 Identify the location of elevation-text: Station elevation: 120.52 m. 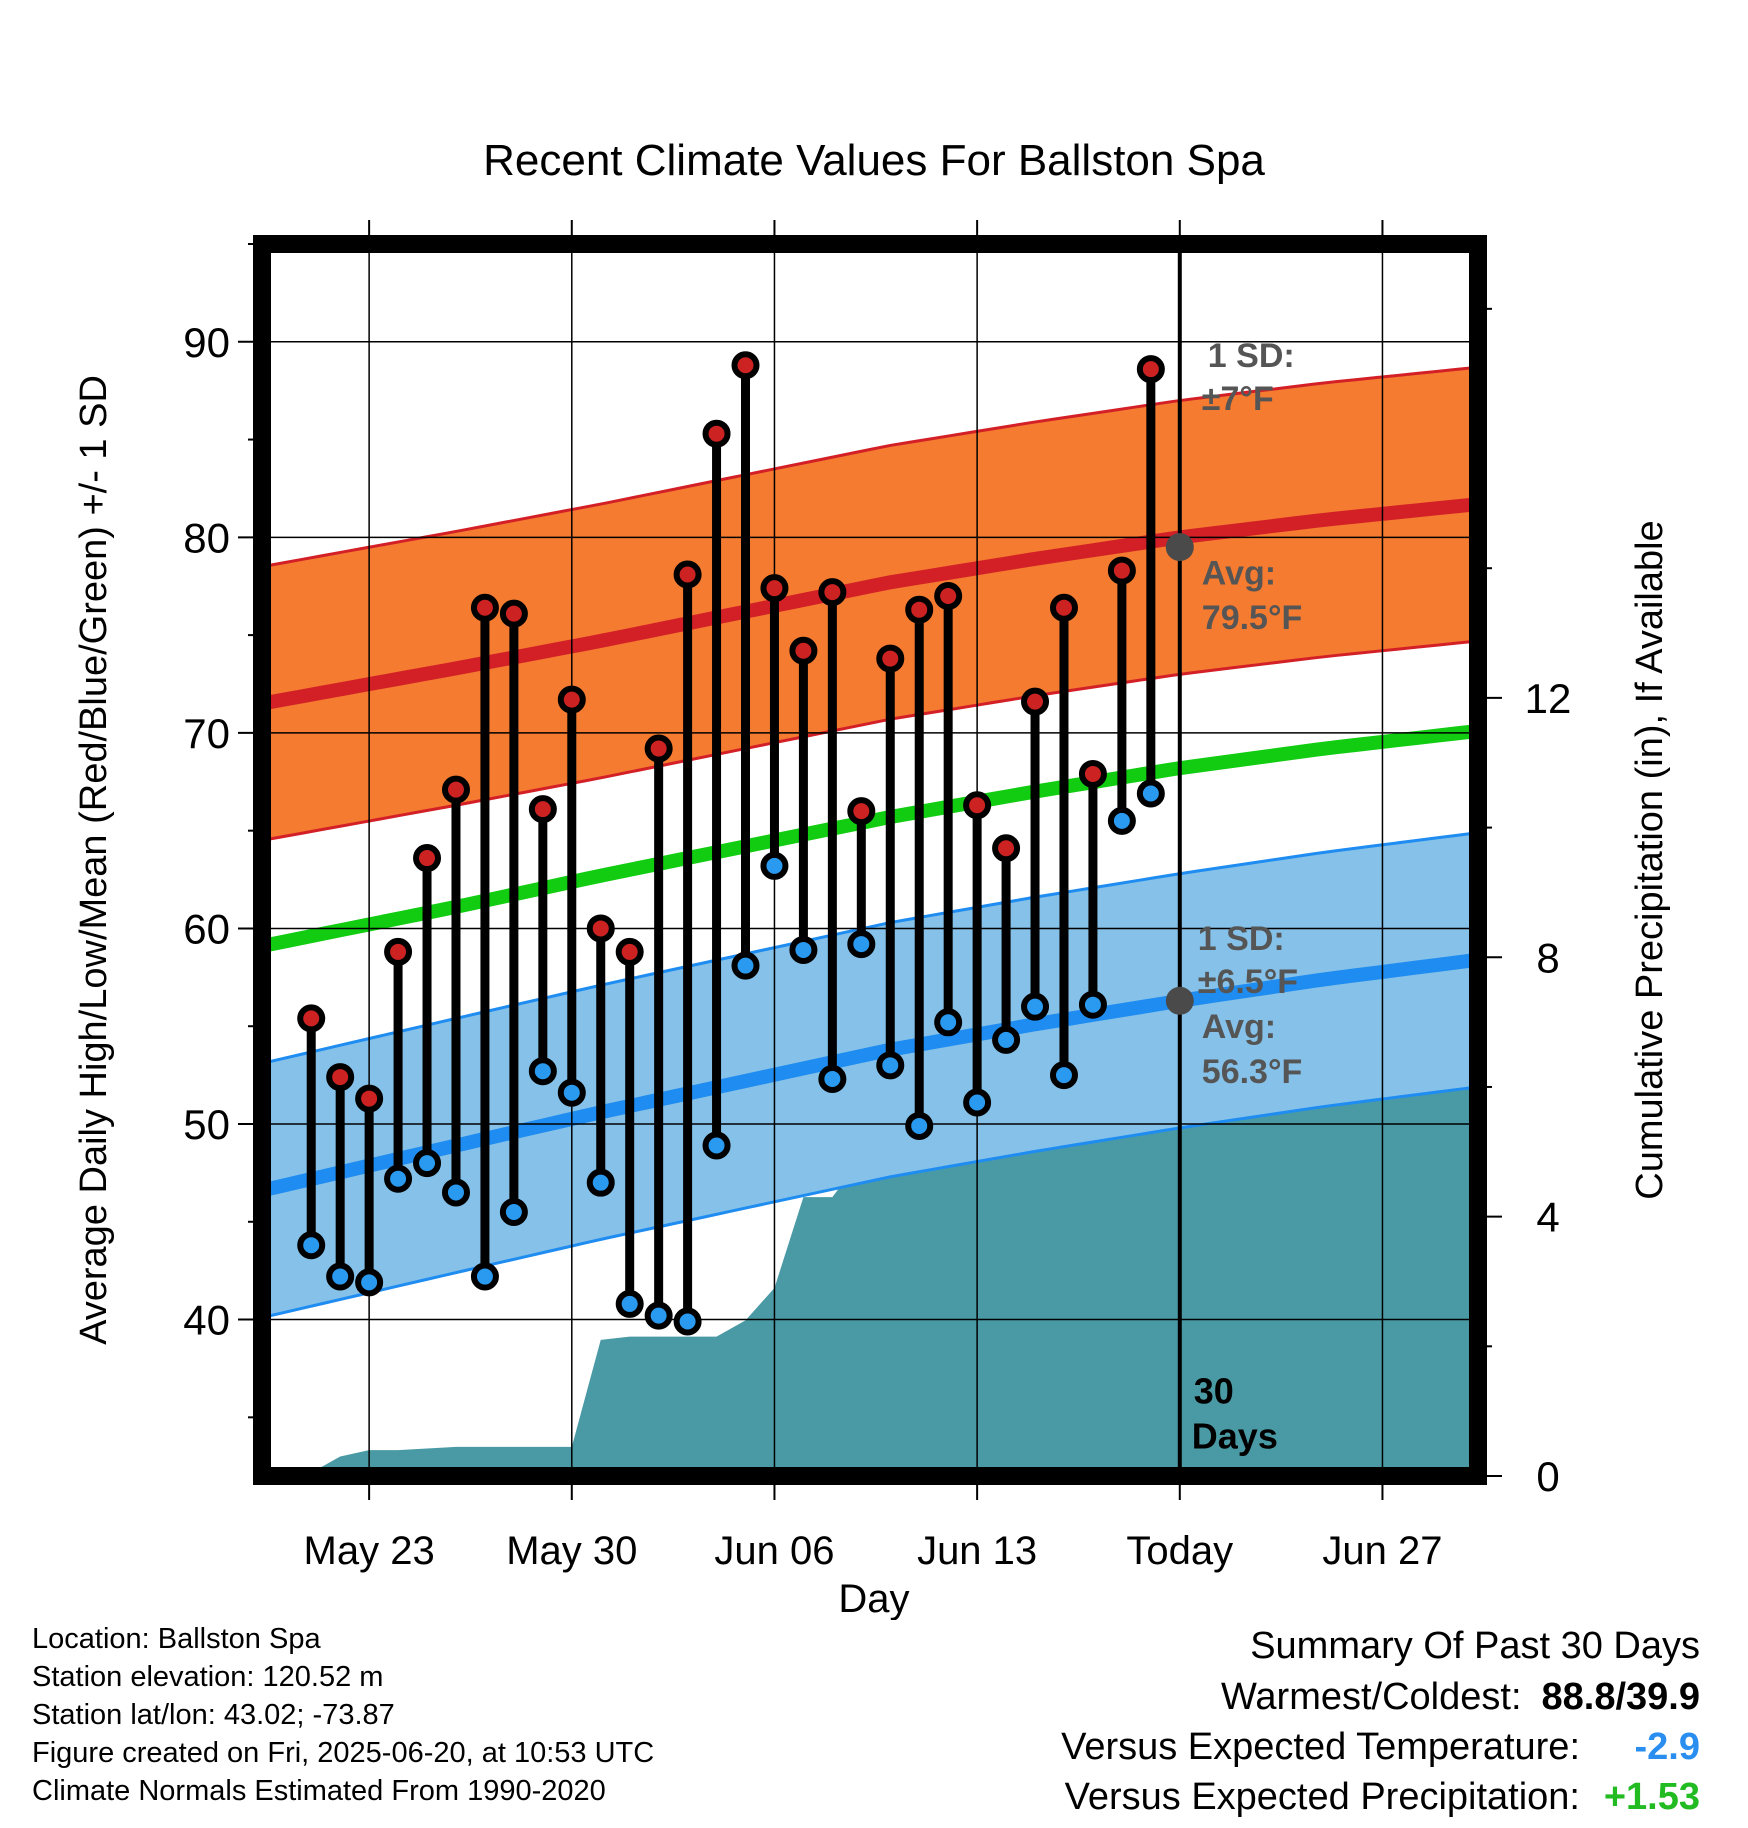
(208, 1677).